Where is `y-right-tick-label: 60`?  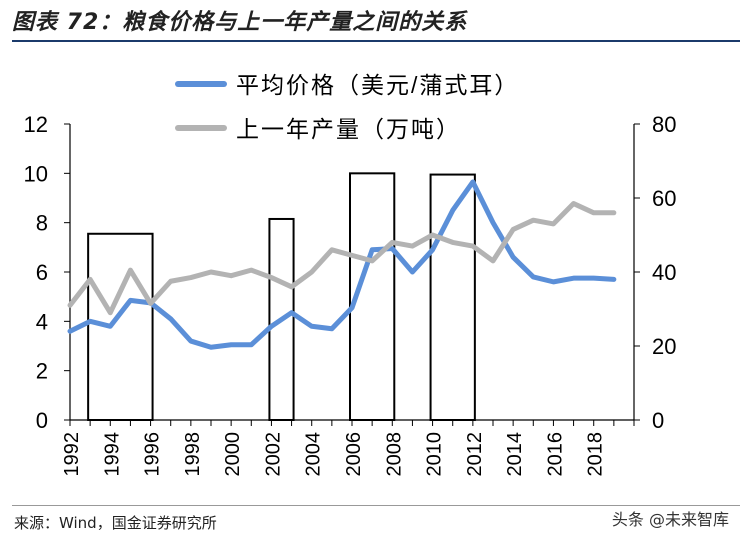
y-right-tick-label: 60 is located at coordinates (664, 198).